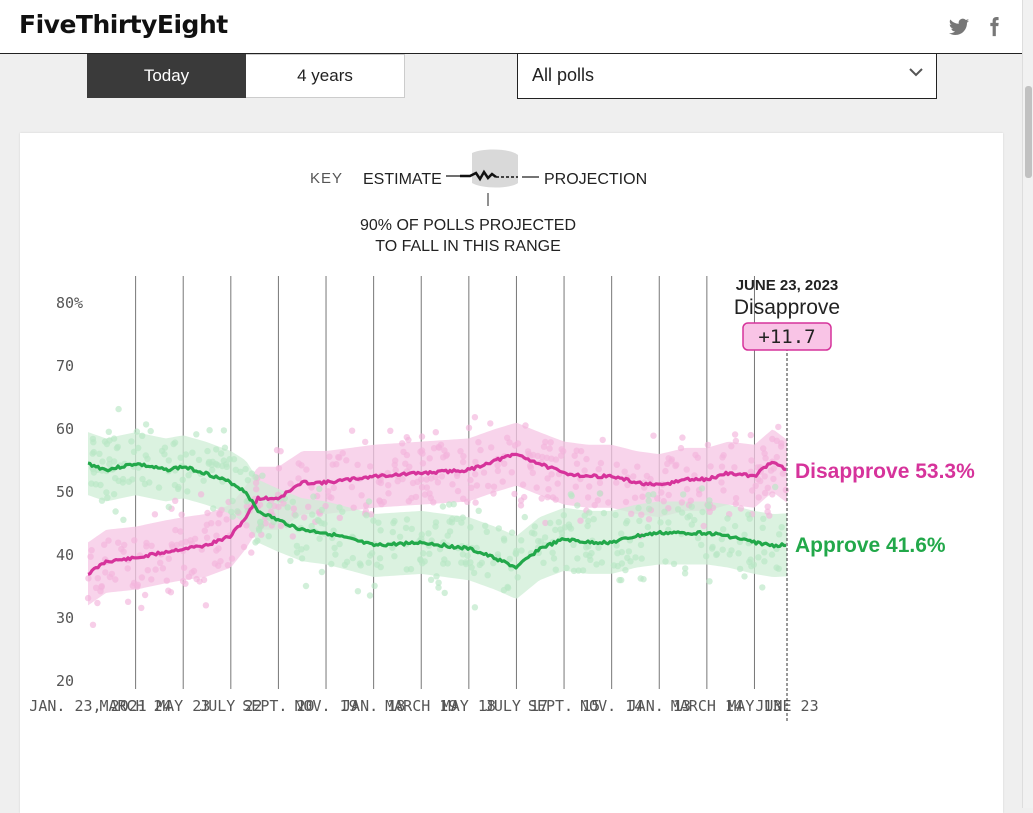 The width and height of the screenshot is (1033, 813). What do you see at coordinates (994, 27) in the screenshot?
I see `facebook-icon` at bounding box center [994, 27].